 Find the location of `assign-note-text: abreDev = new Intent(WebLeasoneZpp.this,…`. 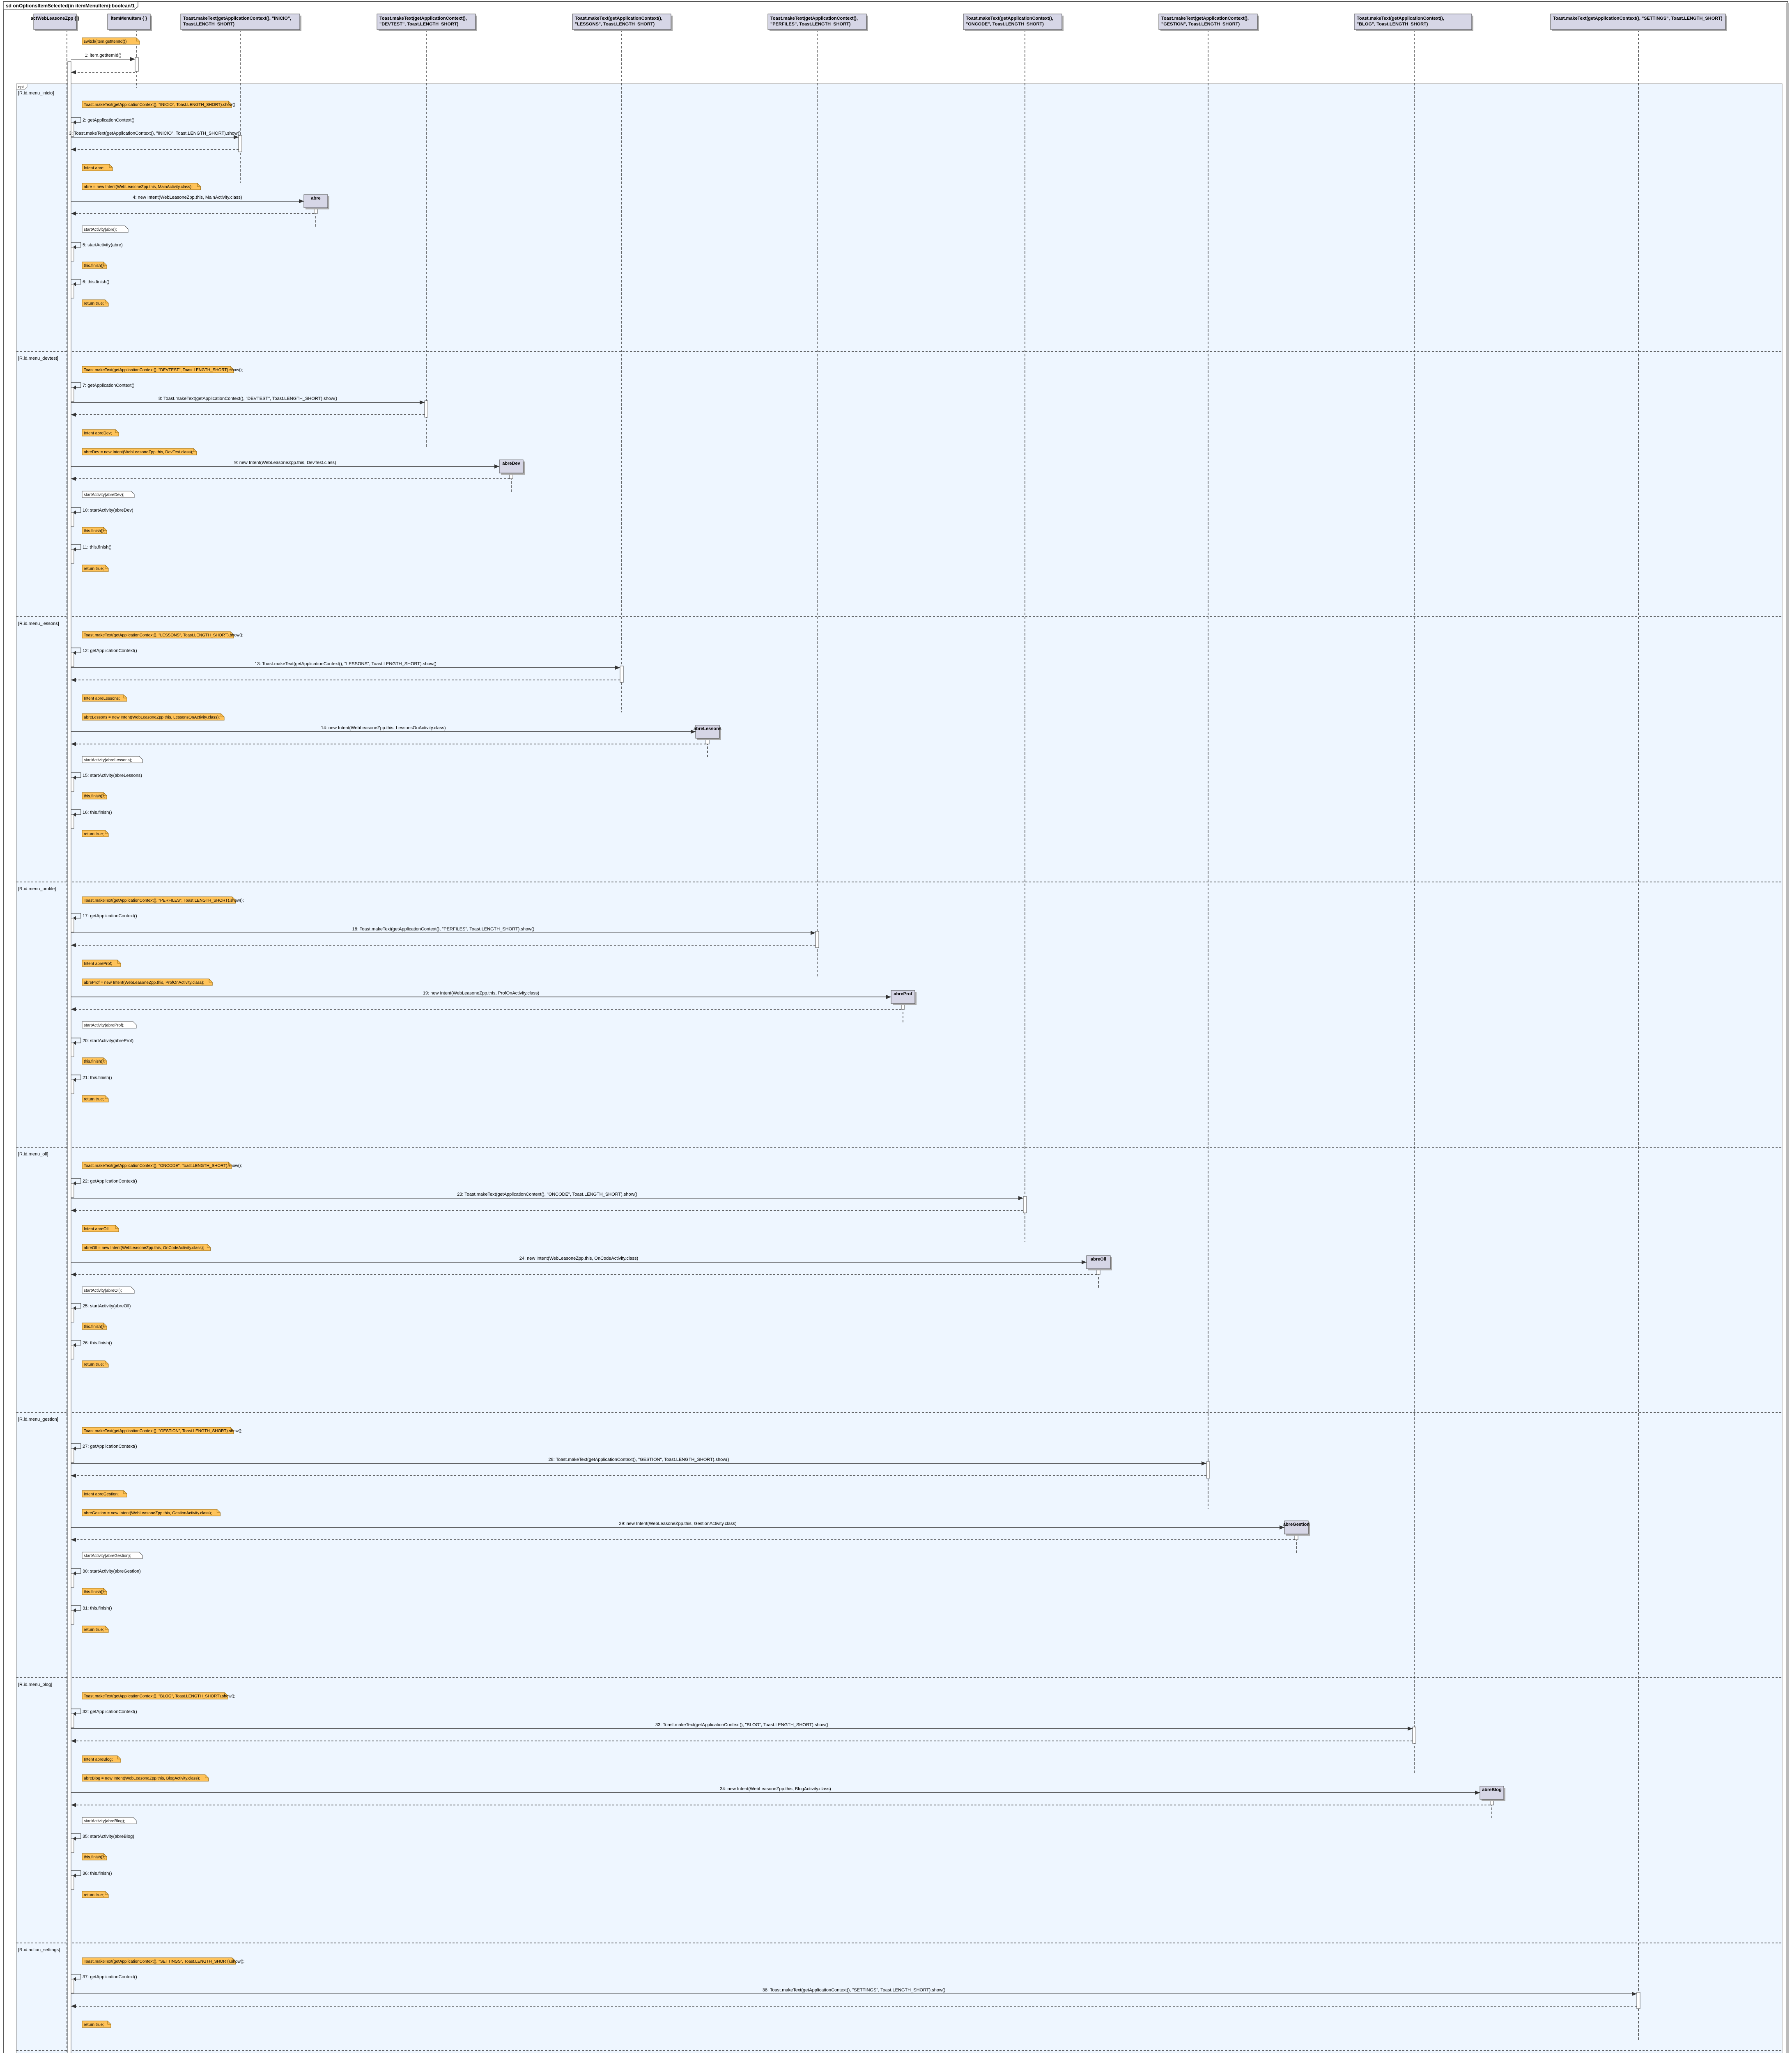

assign-note-text: abreDev = new Intent(WebLeasoneZpp.this,… is located at coordinates (138, 453).